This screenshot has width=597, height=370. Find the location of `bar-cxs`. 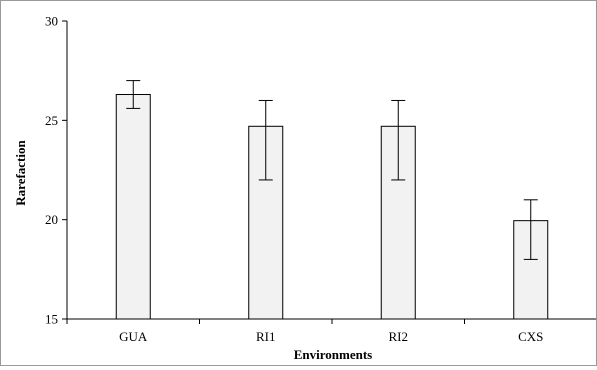

bar-cxs is located at coordinates (531, 270).